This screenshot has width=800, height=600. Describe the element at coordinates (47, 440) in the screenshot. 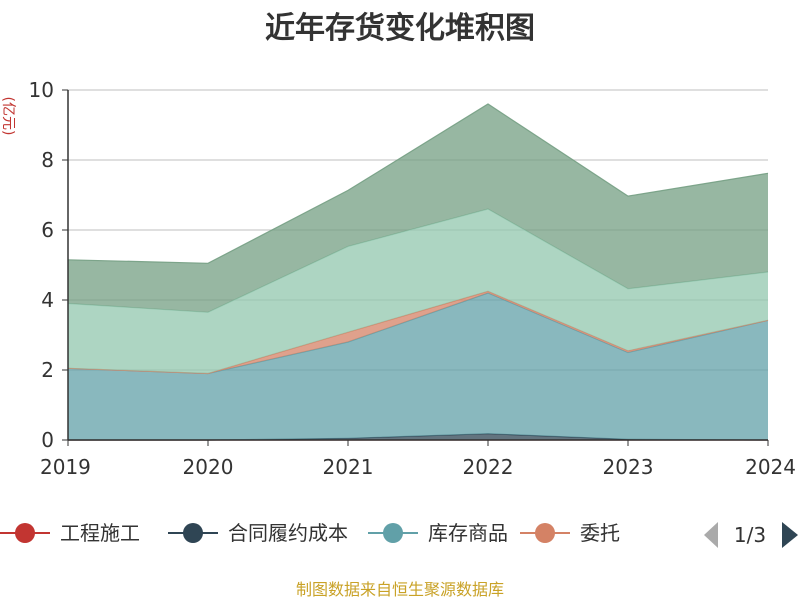

I see `y-tick-label-0: 0` at that location.